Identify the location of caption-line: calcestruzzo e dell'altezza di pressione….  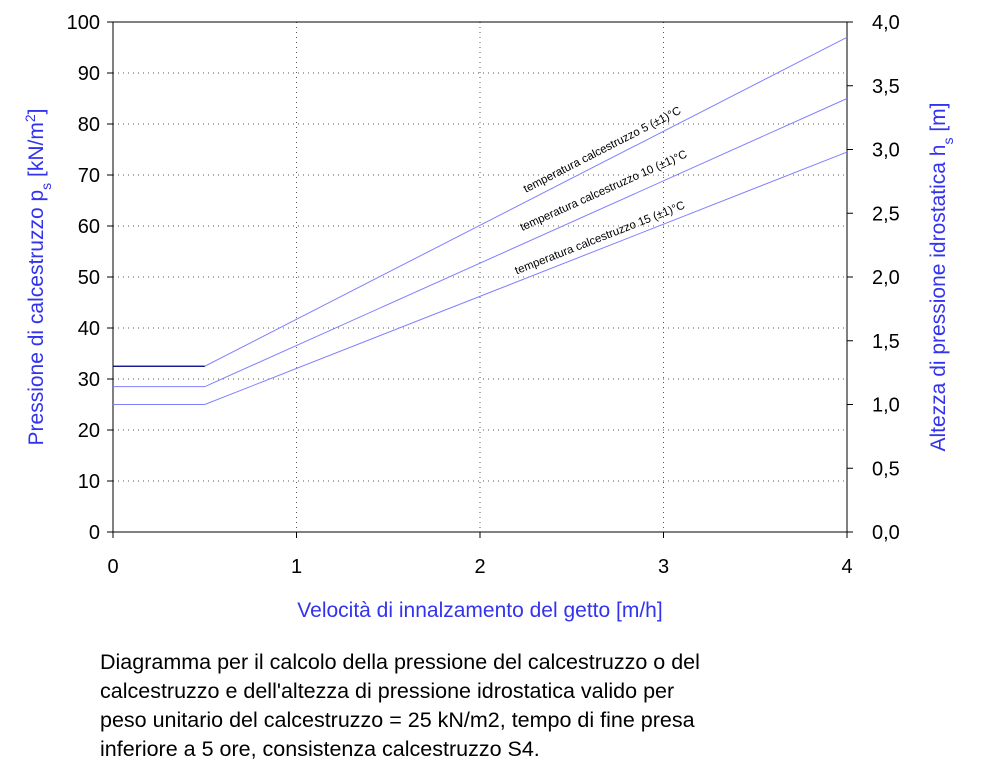
(387, 691).